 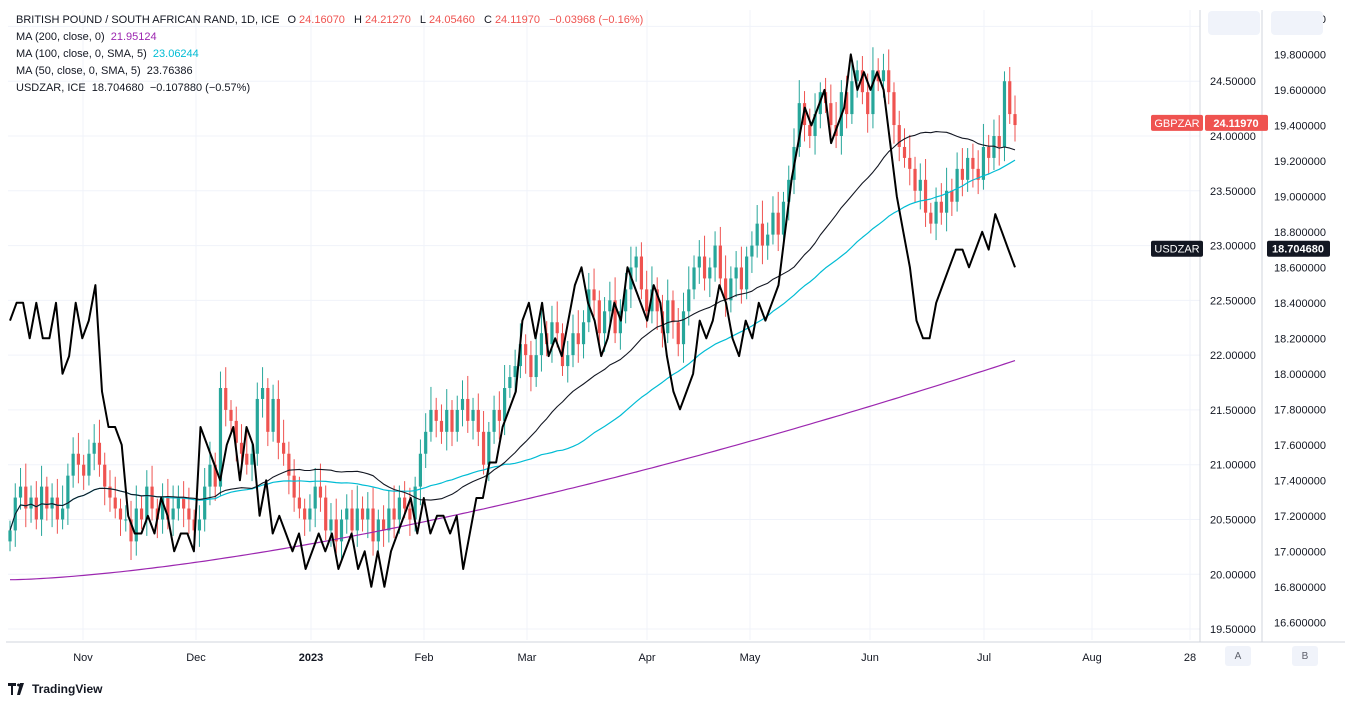 What do you see at coordinates (1233, 411) in the screenshot?
I see `left-tick-label: 21.50000` at bounding box center [1233, 411].